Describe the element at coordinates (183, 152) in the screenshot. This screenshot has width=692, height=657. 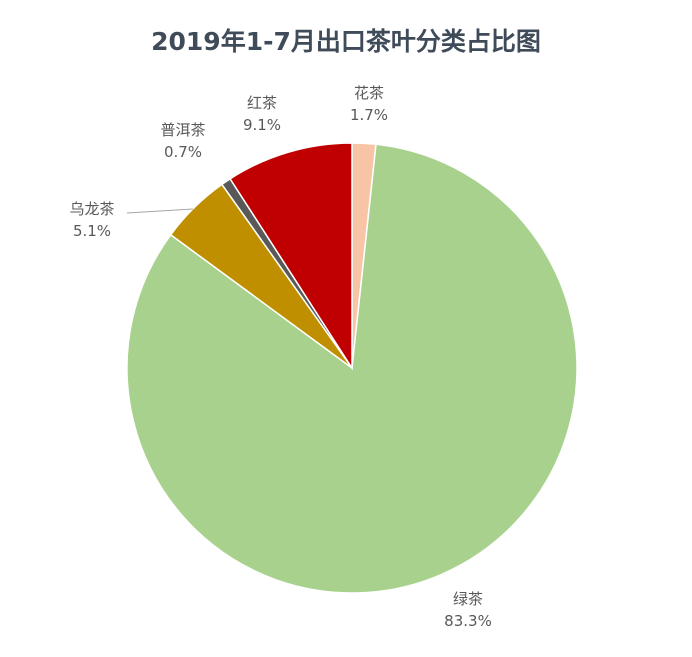
I see `data-label-value: 0.7%` at that location.